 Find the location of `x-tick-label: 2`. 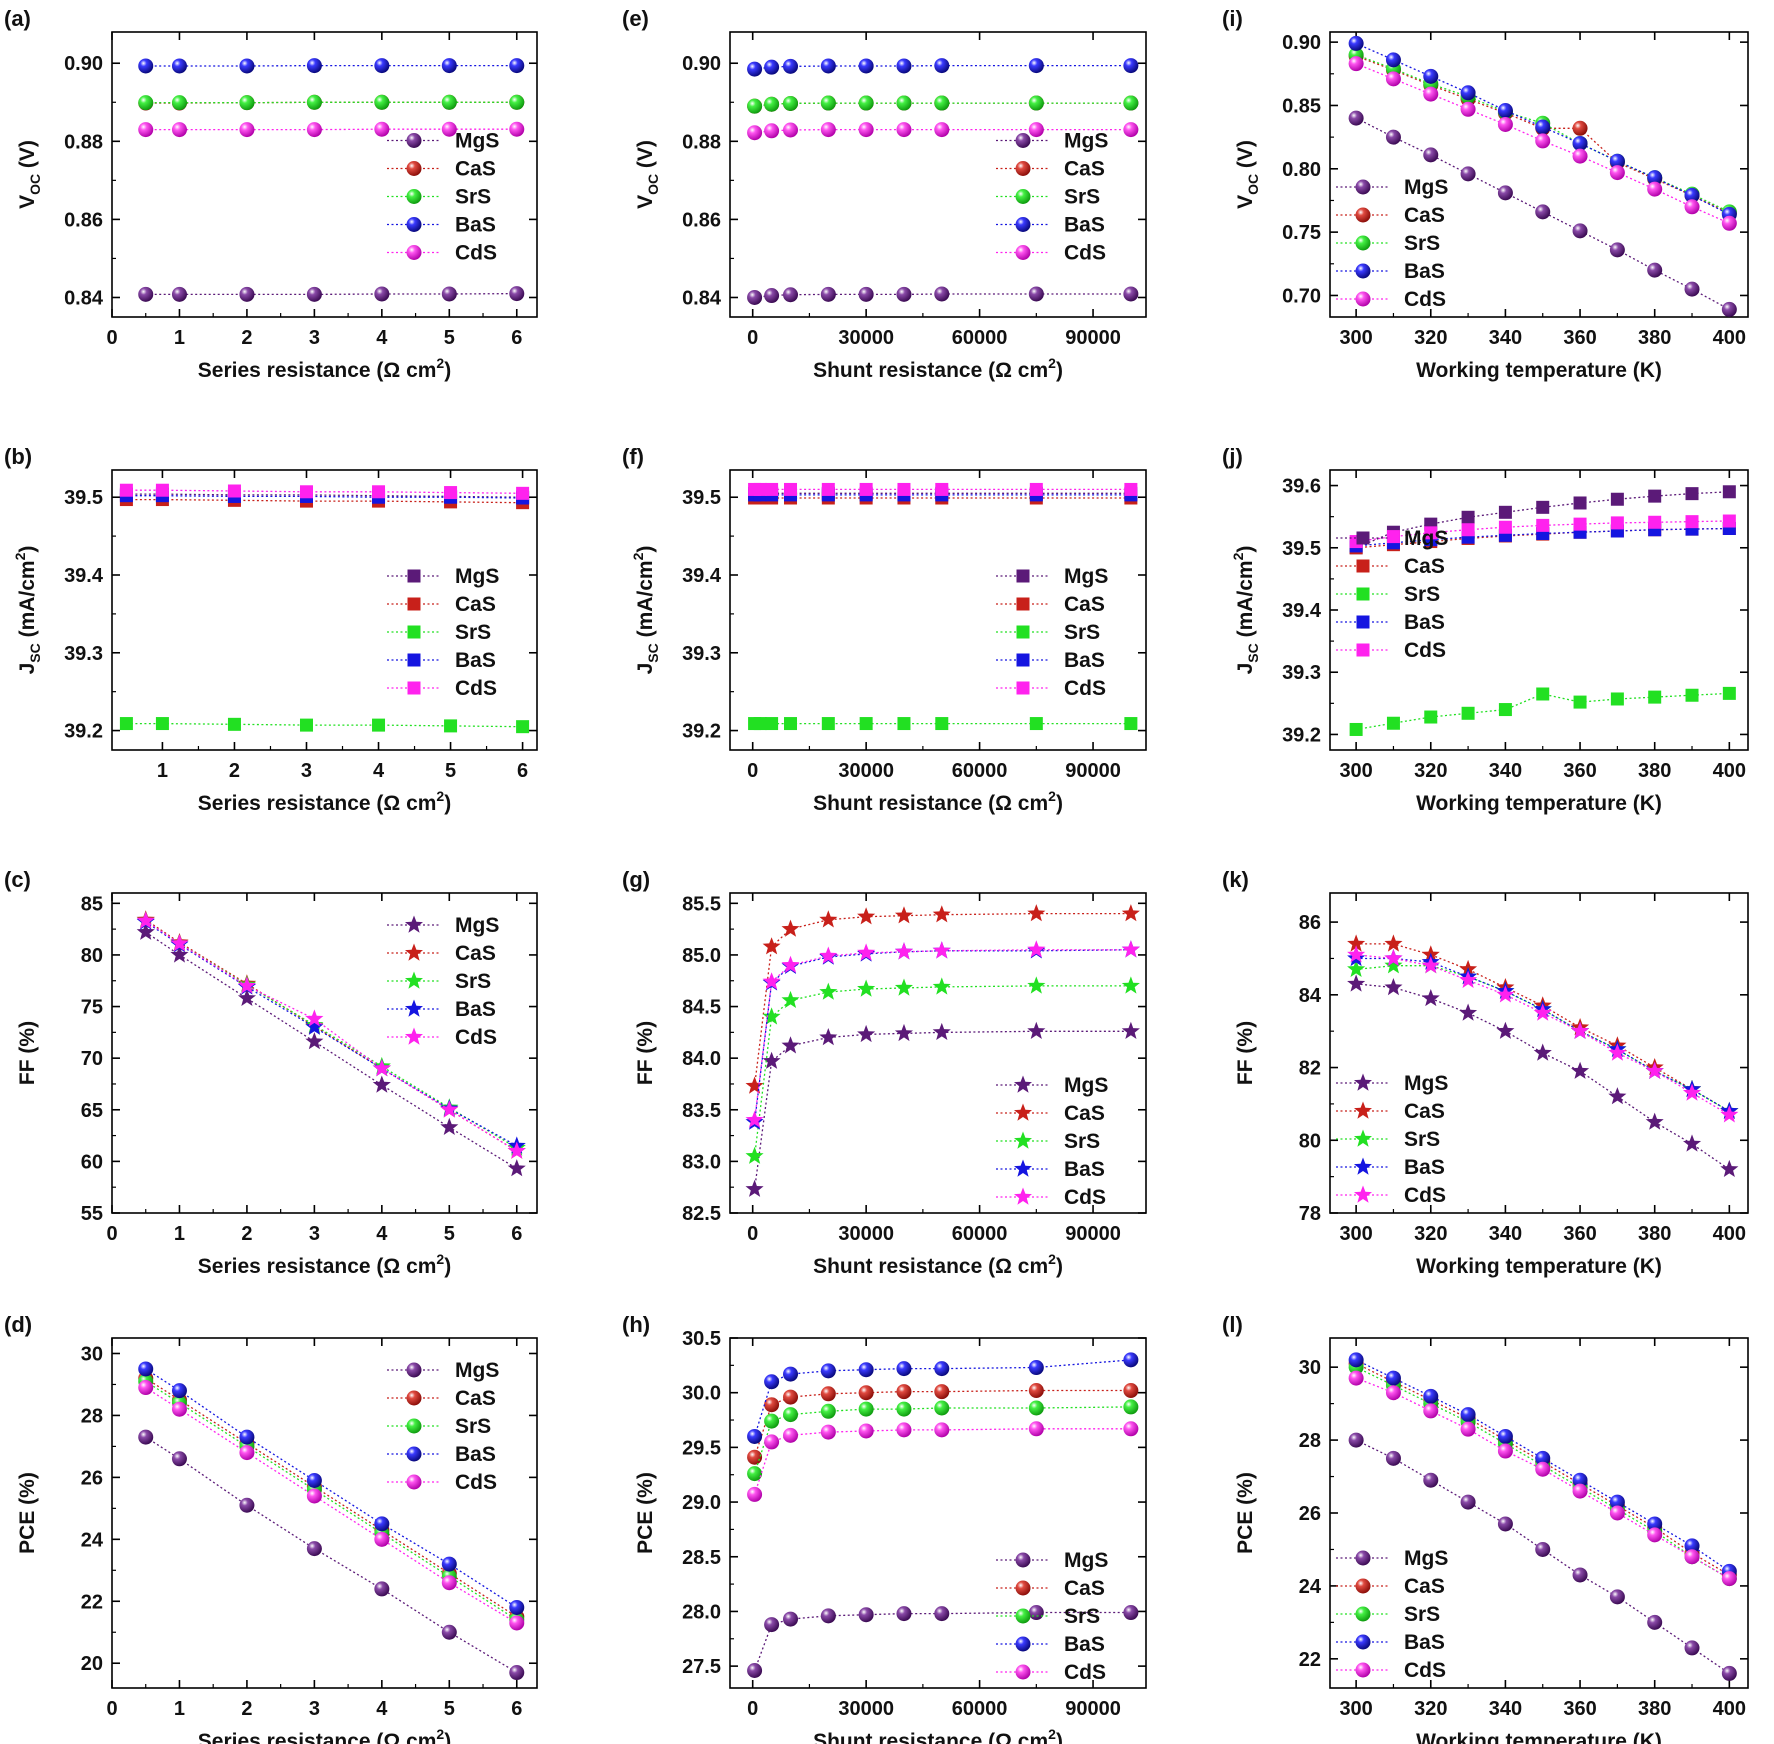

x-tick-label: 2 is located at coordinates (246, 338).